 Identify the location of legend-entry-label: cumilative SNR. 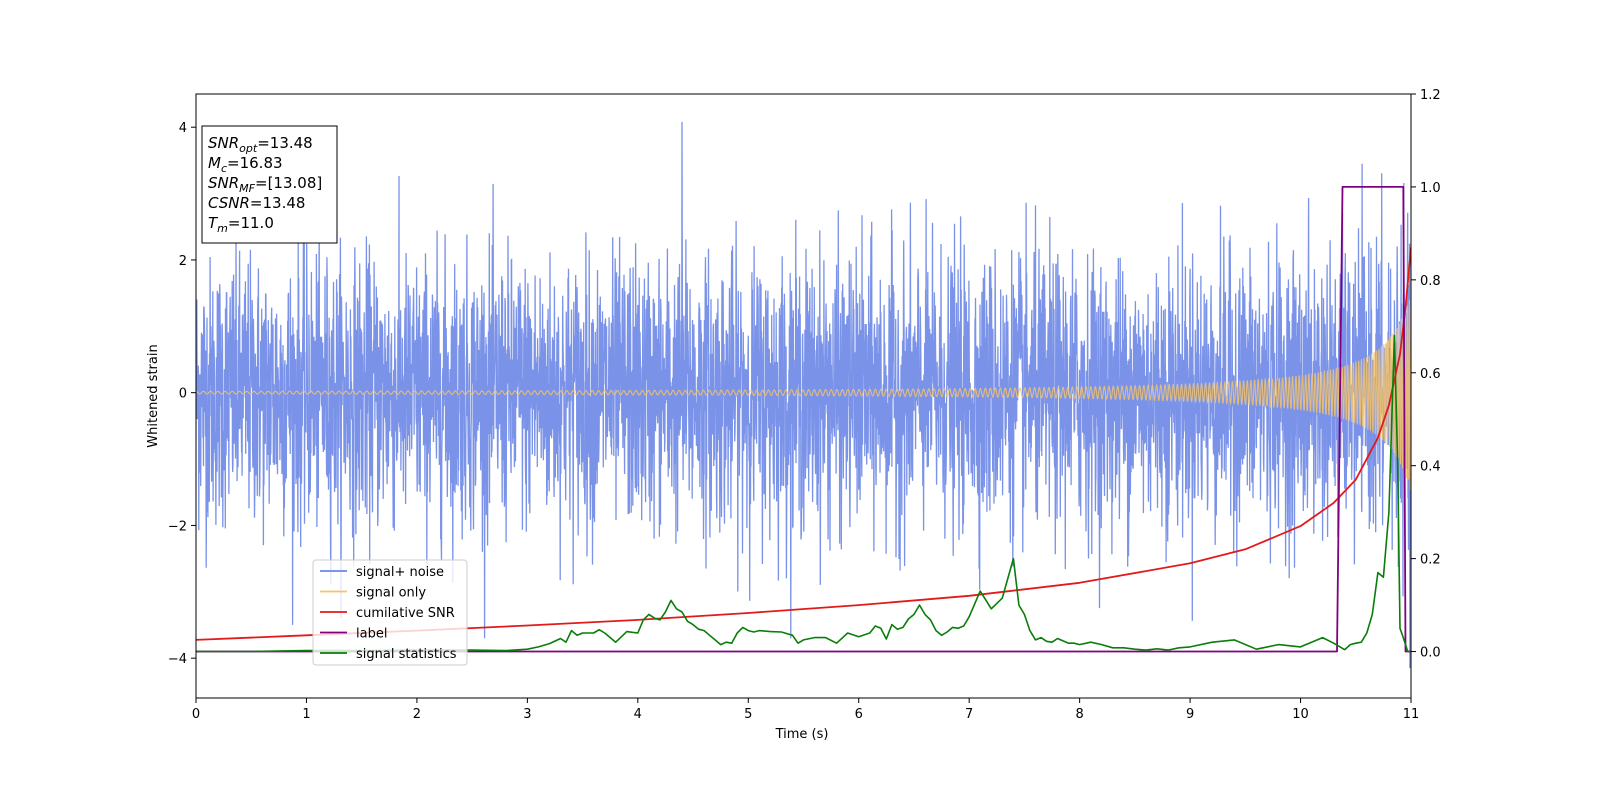
(405, 613).